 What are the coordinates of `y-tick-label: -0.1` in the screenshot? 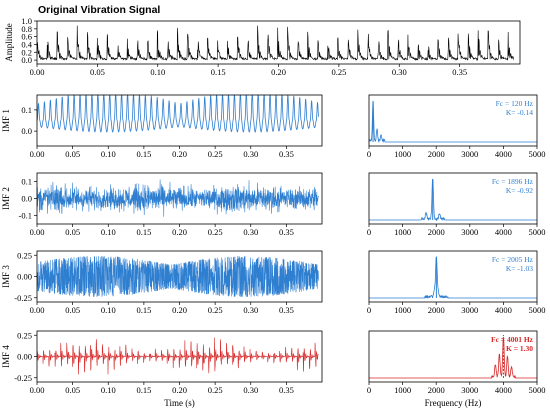 It's located at (25, 216).